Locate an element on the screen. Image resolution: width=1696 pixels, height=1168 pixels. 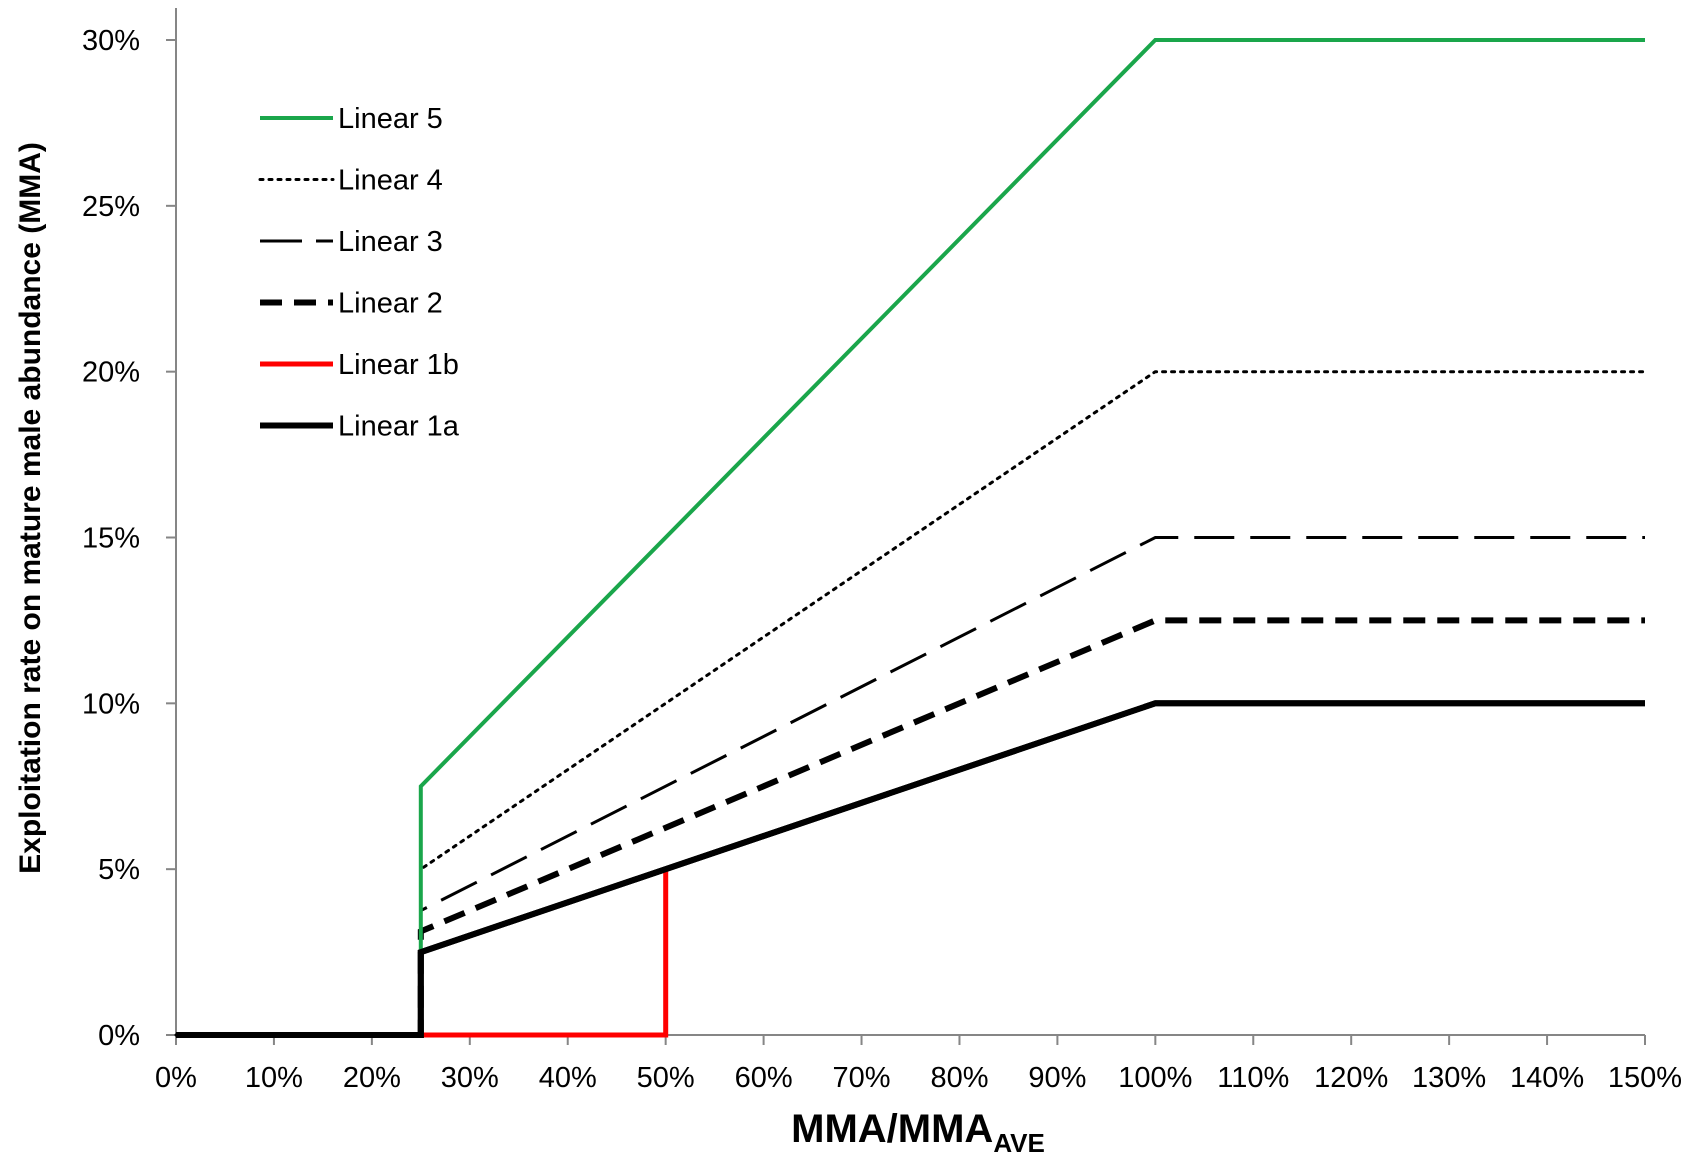
x-axis-title-main: MMA/MMA is located at coordinates (892, 1129).